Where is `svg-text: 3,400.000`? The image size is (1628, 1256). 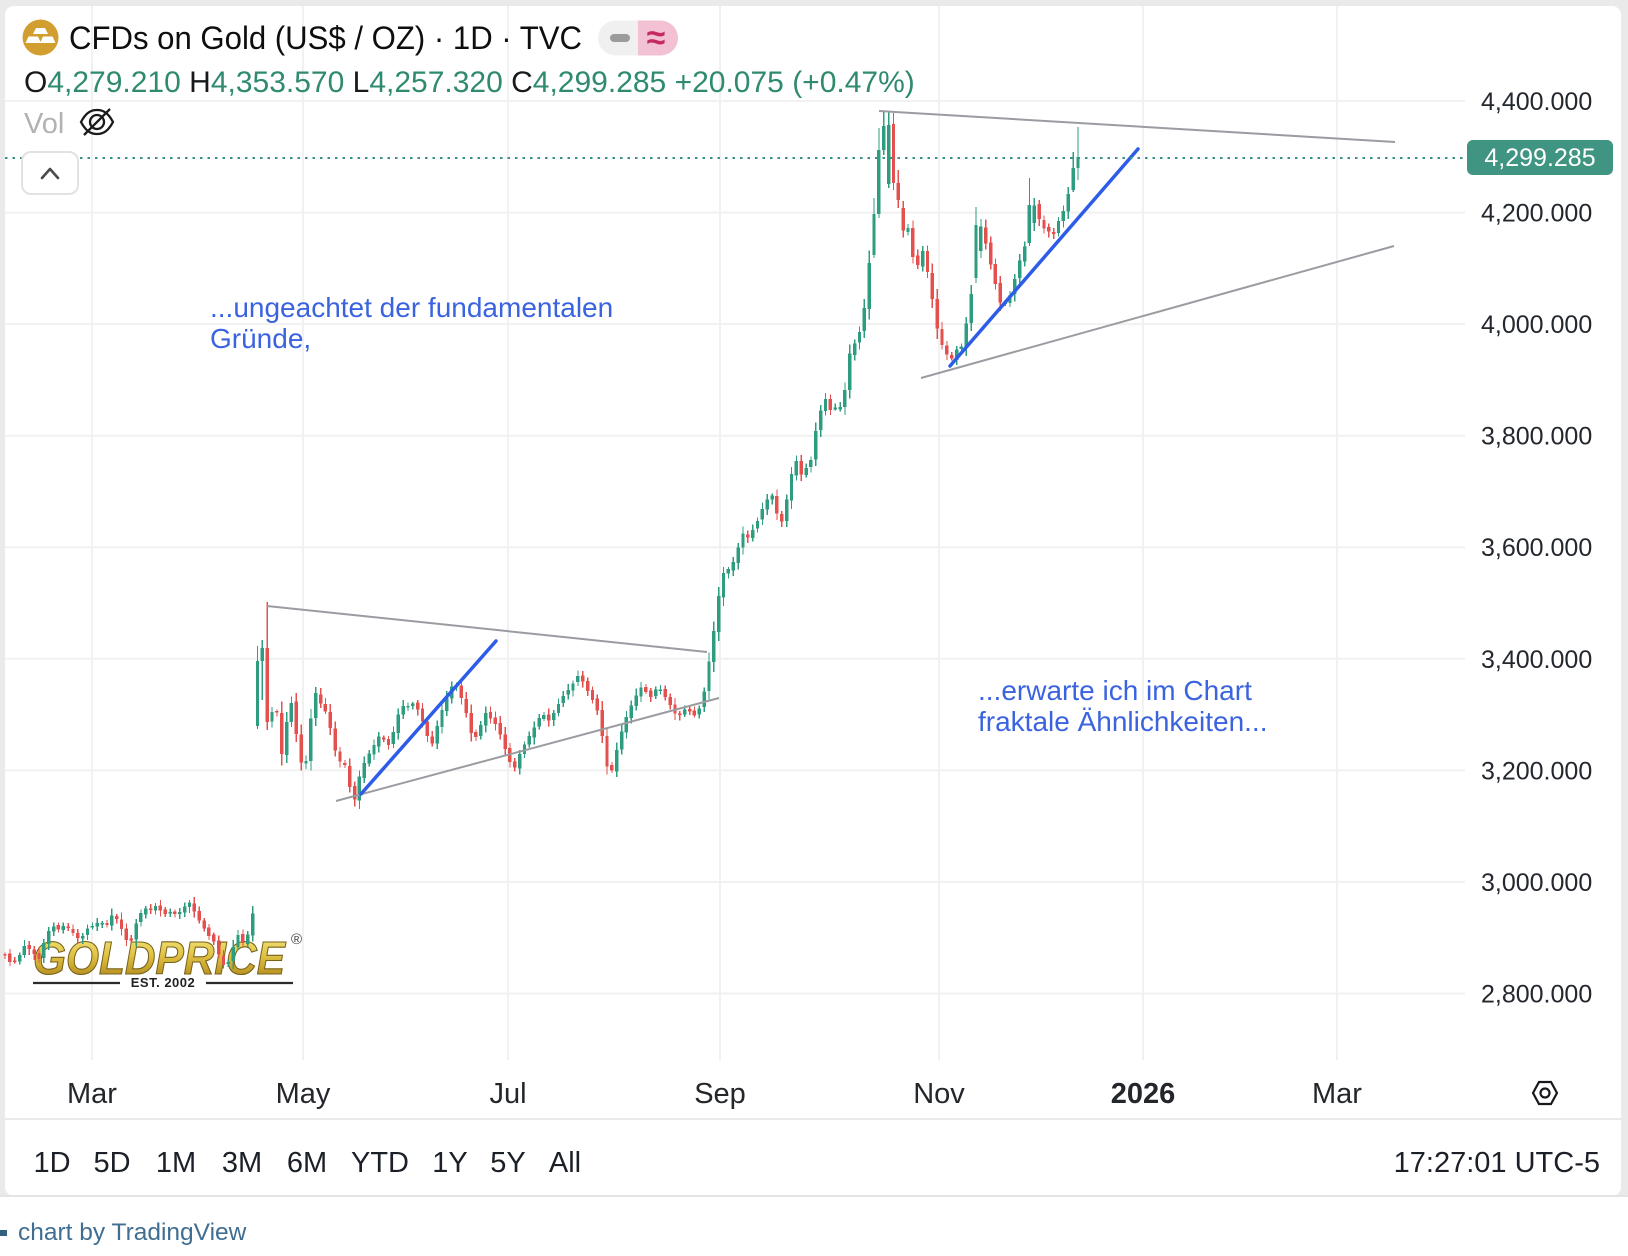 svg-text: 3,400.000 is located at coordinates (1536, 660).